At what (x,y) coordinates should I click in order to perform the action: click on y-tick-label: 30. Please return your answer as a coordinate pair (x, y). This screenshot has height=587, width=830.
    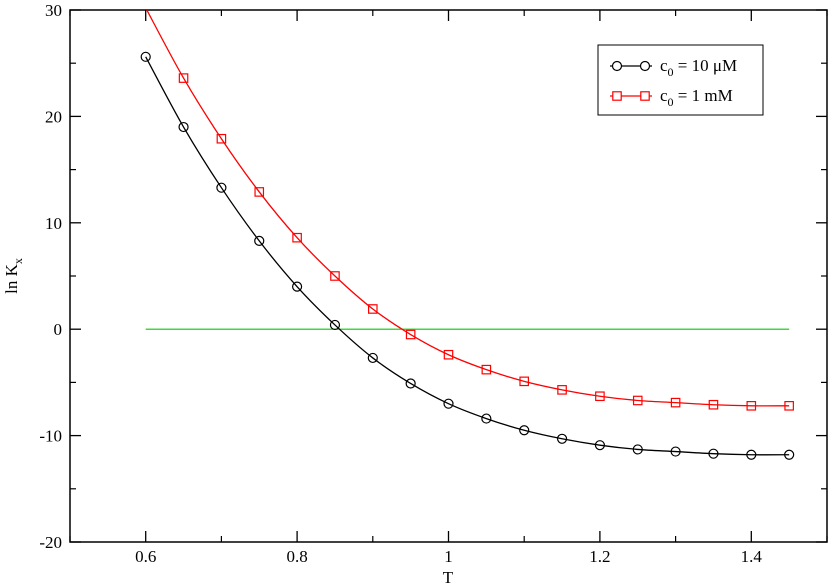
    Looking at the image, I should click on (53, 10).